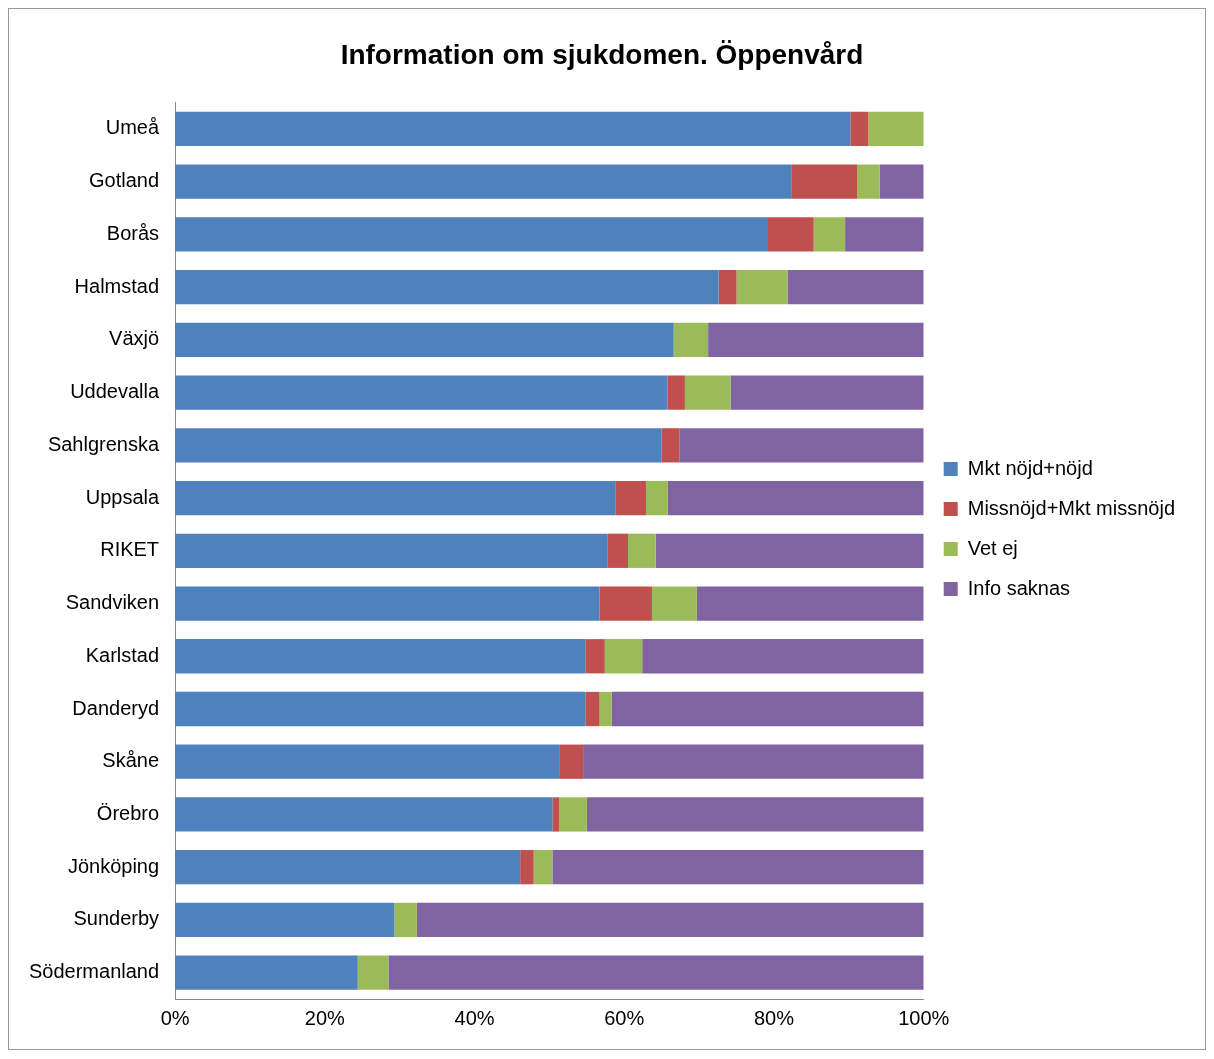 The height and width of the screenshot is (1059, 1214). I want to click on legend-label: Vet ej, so click(992, 547).